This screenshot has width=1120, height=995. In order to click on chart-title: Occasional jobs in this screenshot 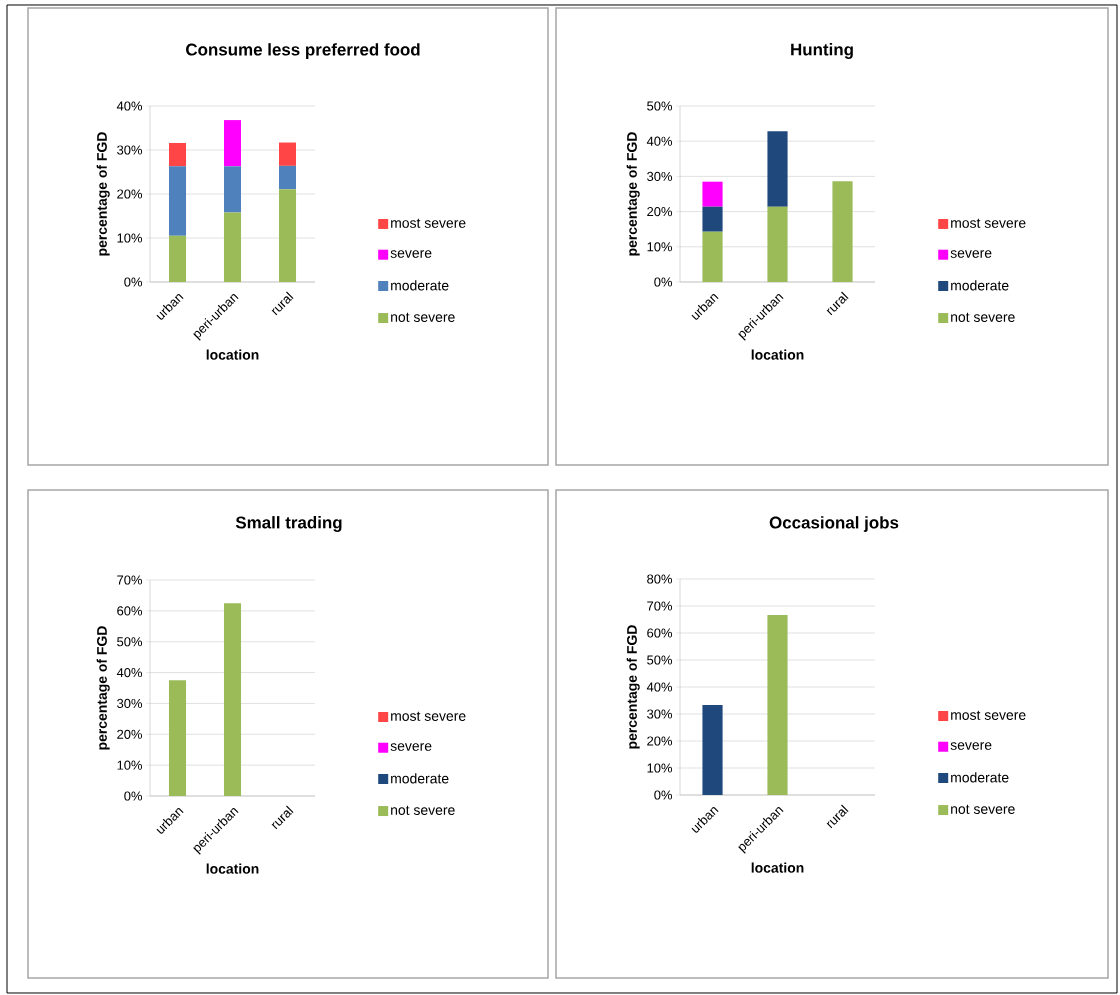, I will do `click(834, 524)`.